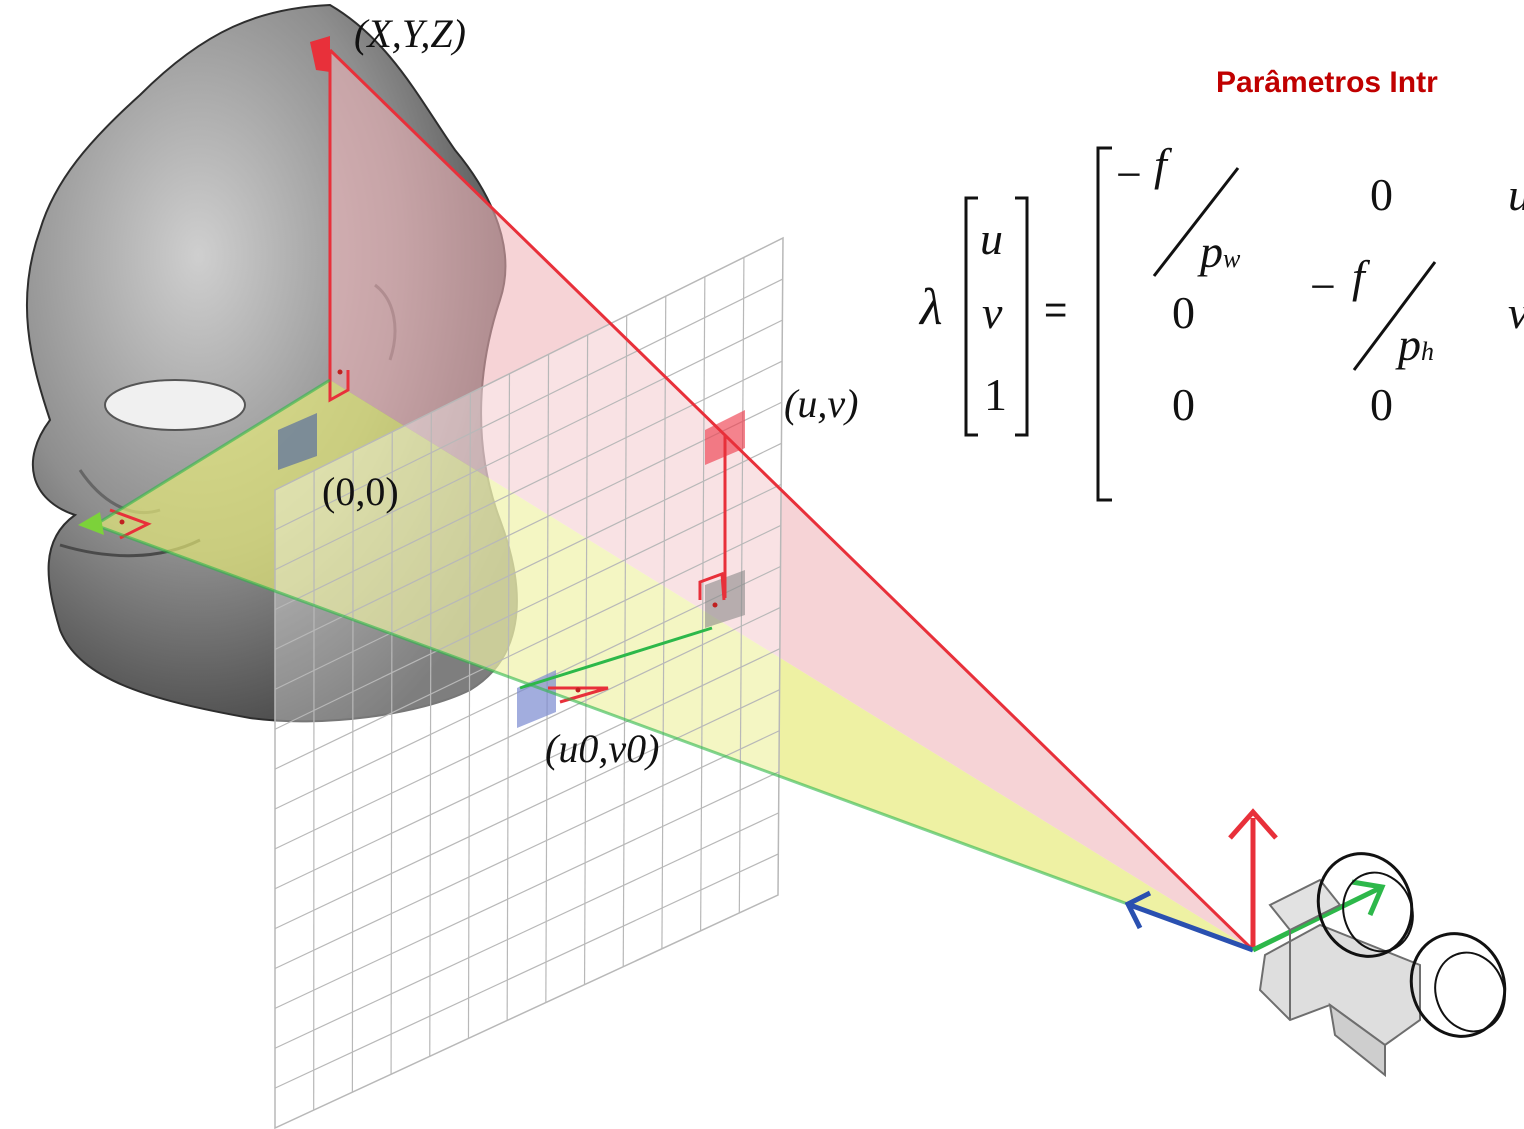 The width and height of the screenshot is (1524, 1129). Describe the element at coordinates (1327, 82) in the screenshot. I see `section-title: Parâmetros Intr` at that location.